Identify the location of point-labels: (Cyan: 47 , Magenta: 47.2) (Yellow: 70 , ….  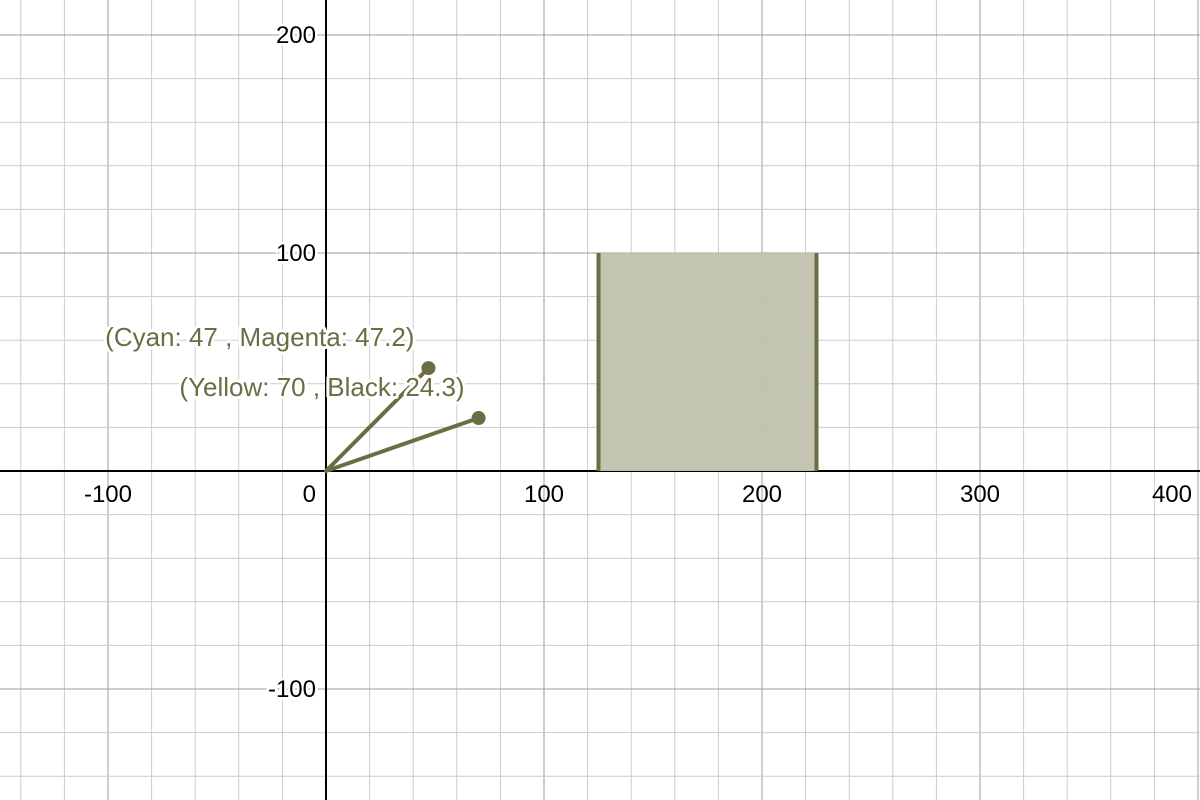
(284, 362).